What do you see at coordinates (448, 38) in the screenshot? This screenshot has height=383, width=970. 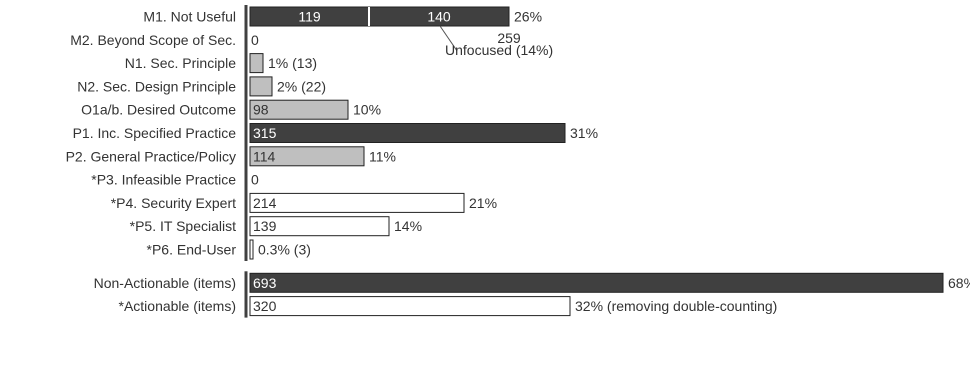 I see `annotation-leader-line` at bounding box center [448, 38].